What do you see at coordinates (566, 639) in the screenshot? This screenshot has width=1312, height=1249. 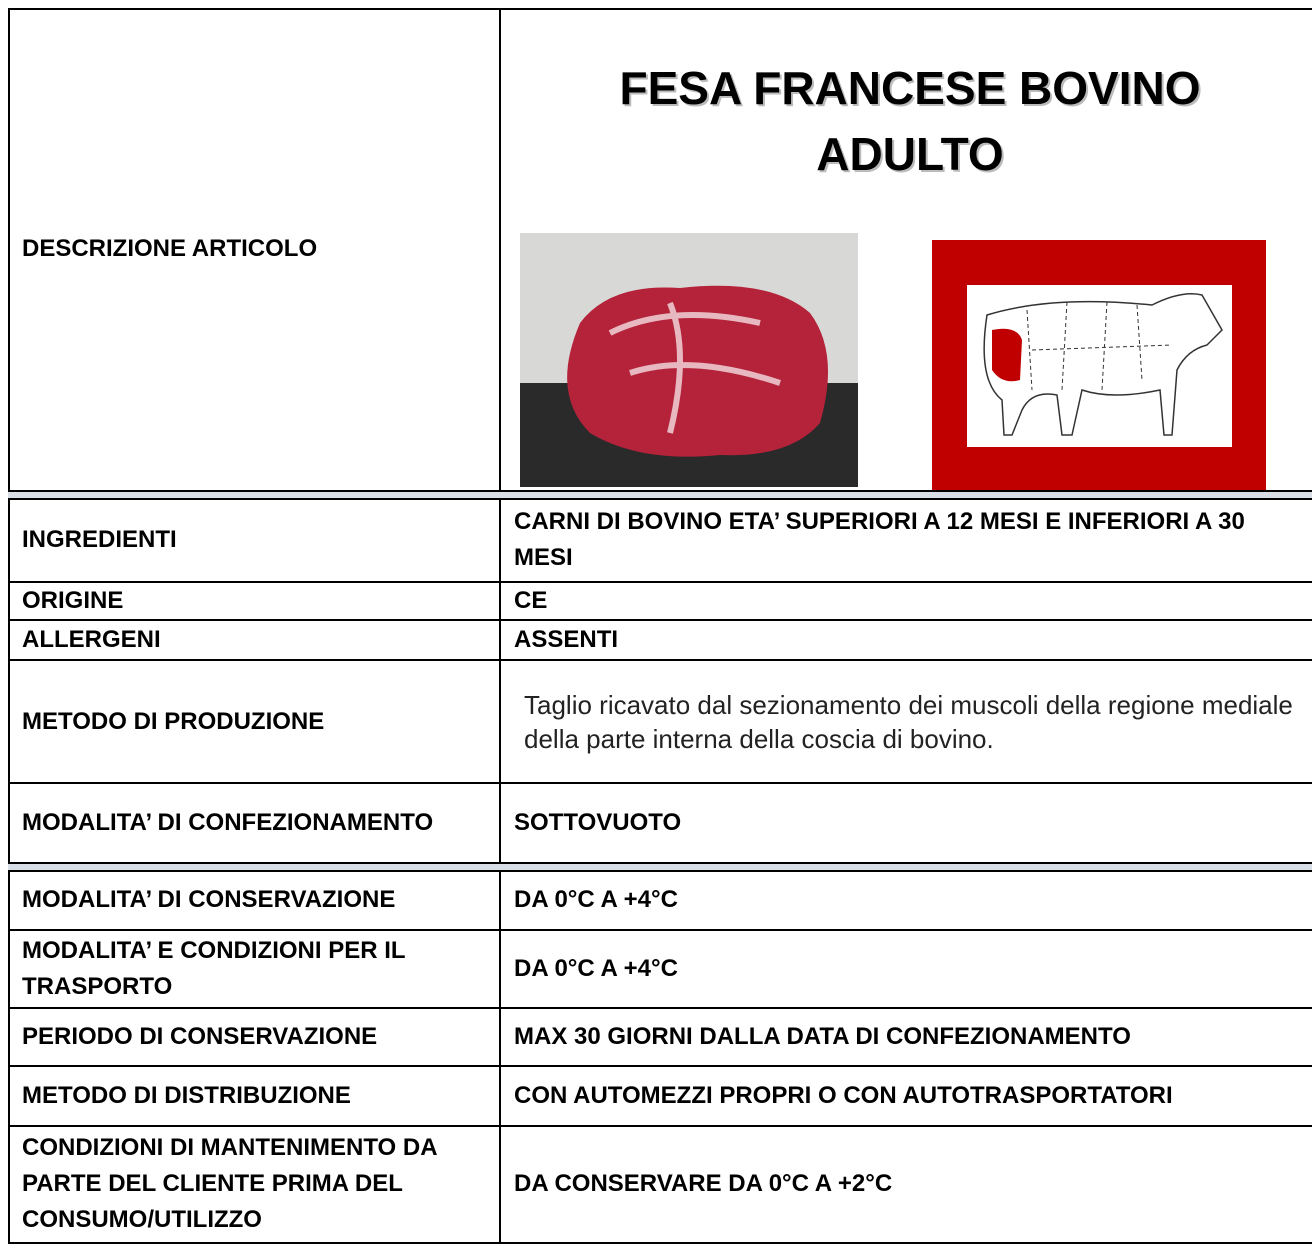 I see `row-value: ASSENTI` at bounding box center [566, 639].